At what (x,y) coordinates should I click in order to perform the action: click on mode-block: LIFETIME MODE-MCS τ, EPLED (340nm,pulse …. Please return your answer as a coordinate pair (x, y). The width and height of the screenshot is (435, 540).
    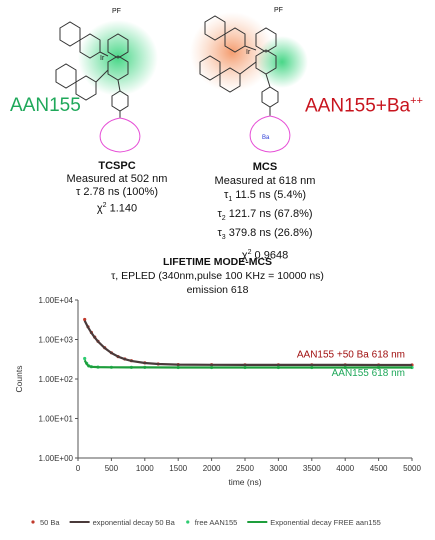
    Looking at the image, I should click on (217, 276).